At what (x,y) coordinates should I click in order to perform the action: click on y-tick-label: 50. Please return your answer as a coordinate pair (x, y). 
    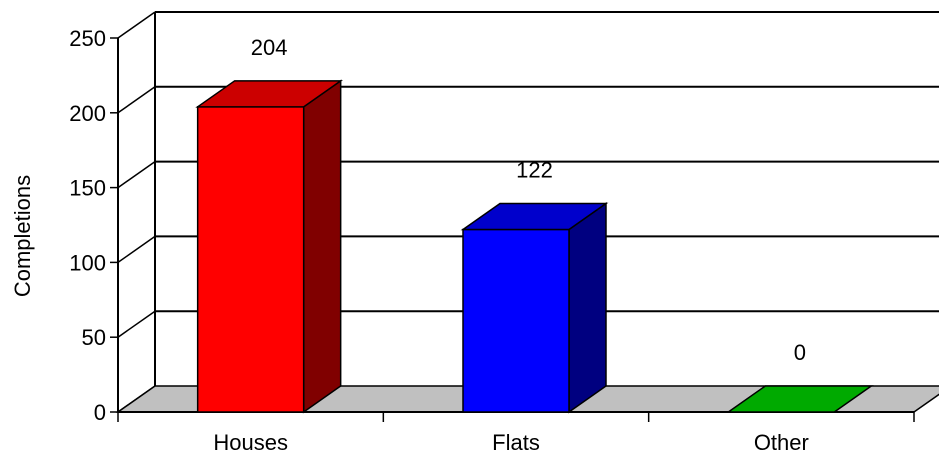
    Looking at the image, I should click on (94, 337).